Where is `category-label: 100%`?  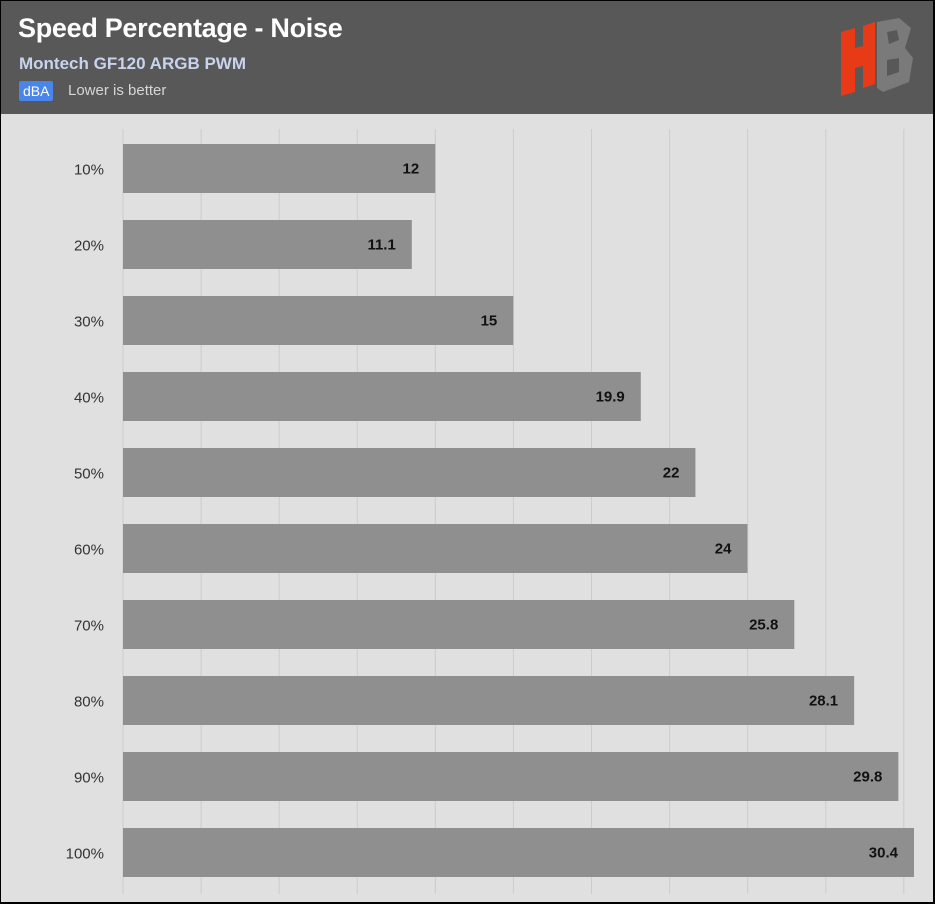 category-label: 100% is located at coordinates (85, 854).